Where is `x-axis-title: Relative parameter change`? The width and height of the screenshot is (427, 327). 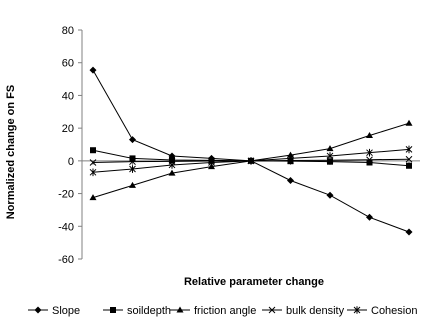 x-axis-title: Relative parameter change is located at coordinates (254, 282).